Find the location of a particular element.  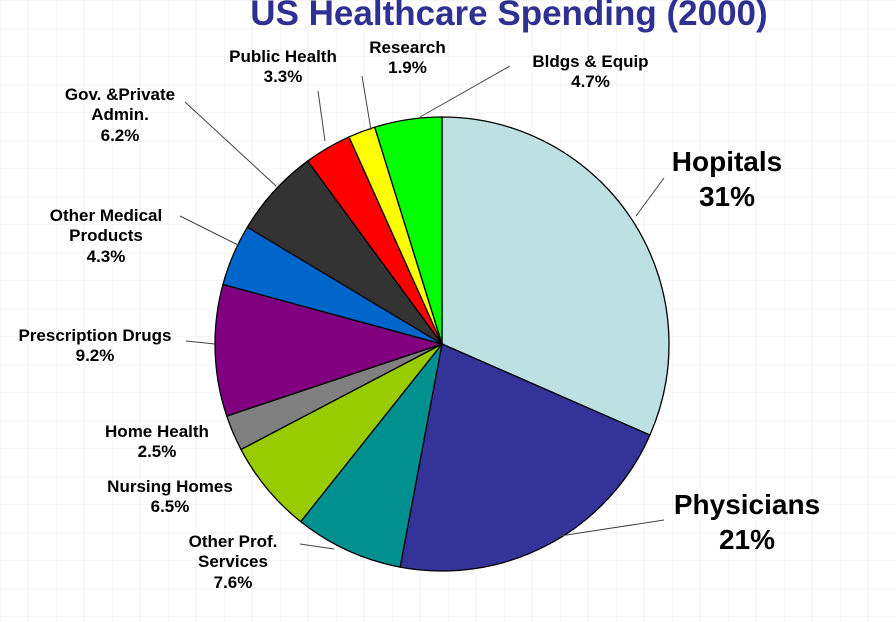

pie-slice-prescription-drugs is located at coordinates (329, 350).